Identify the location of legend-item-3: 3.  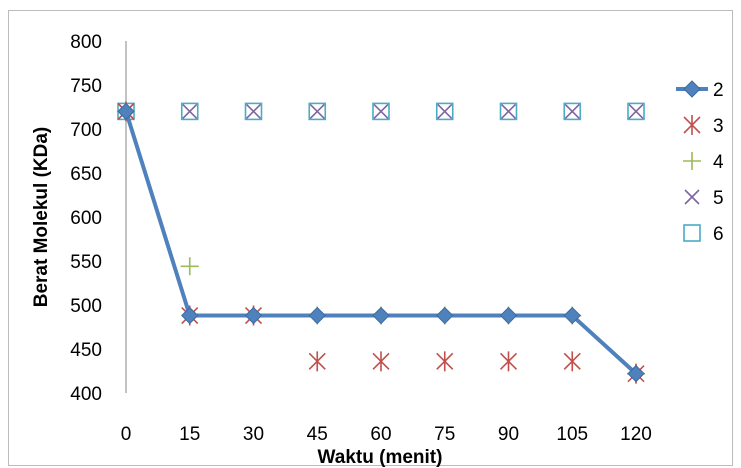
(703, 126).